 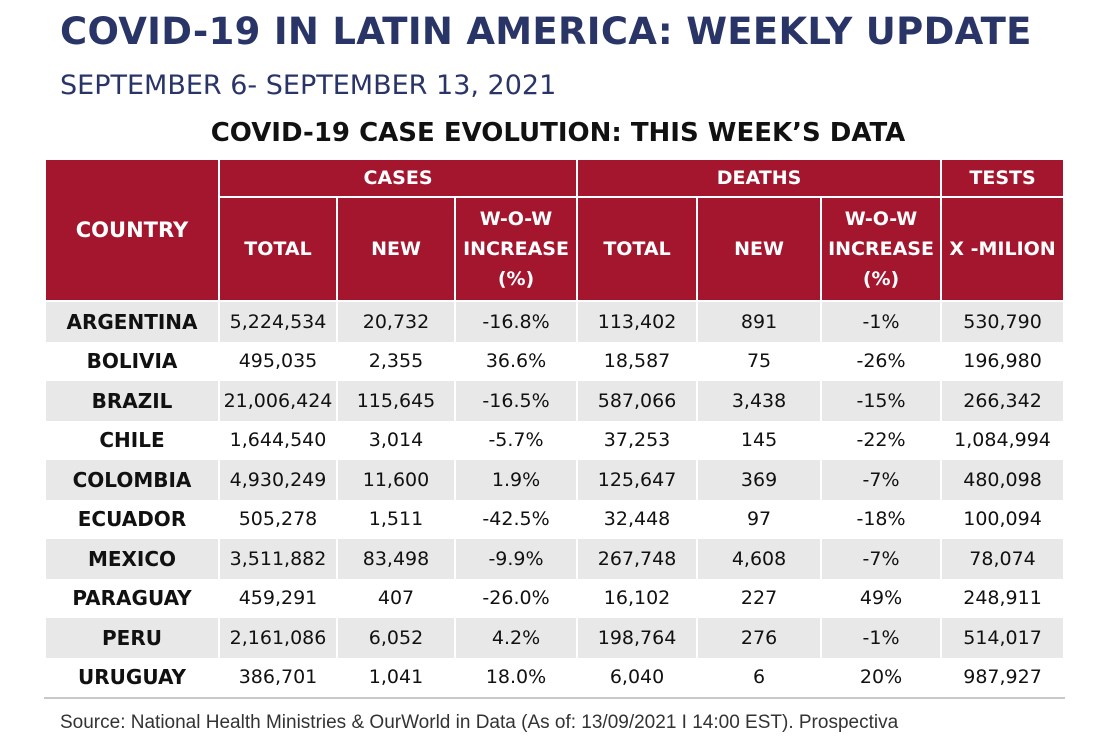 What do you see at coordinates (516, 678) in the screenshot?
I see `cases-wow-cell: 18.0%` at bounding box center [516, 678].